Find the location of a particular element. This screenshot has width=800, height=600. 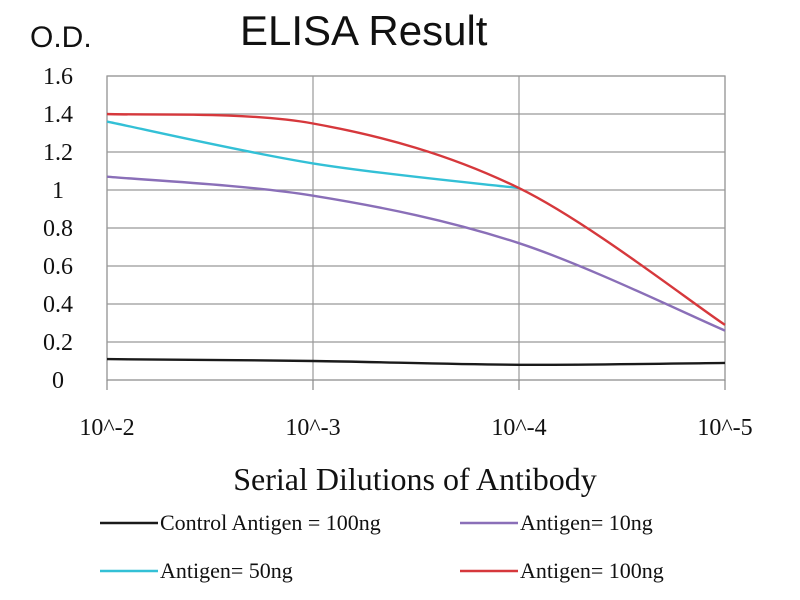

y-tick-label: 1.2 is located at coordinates (58, 153).